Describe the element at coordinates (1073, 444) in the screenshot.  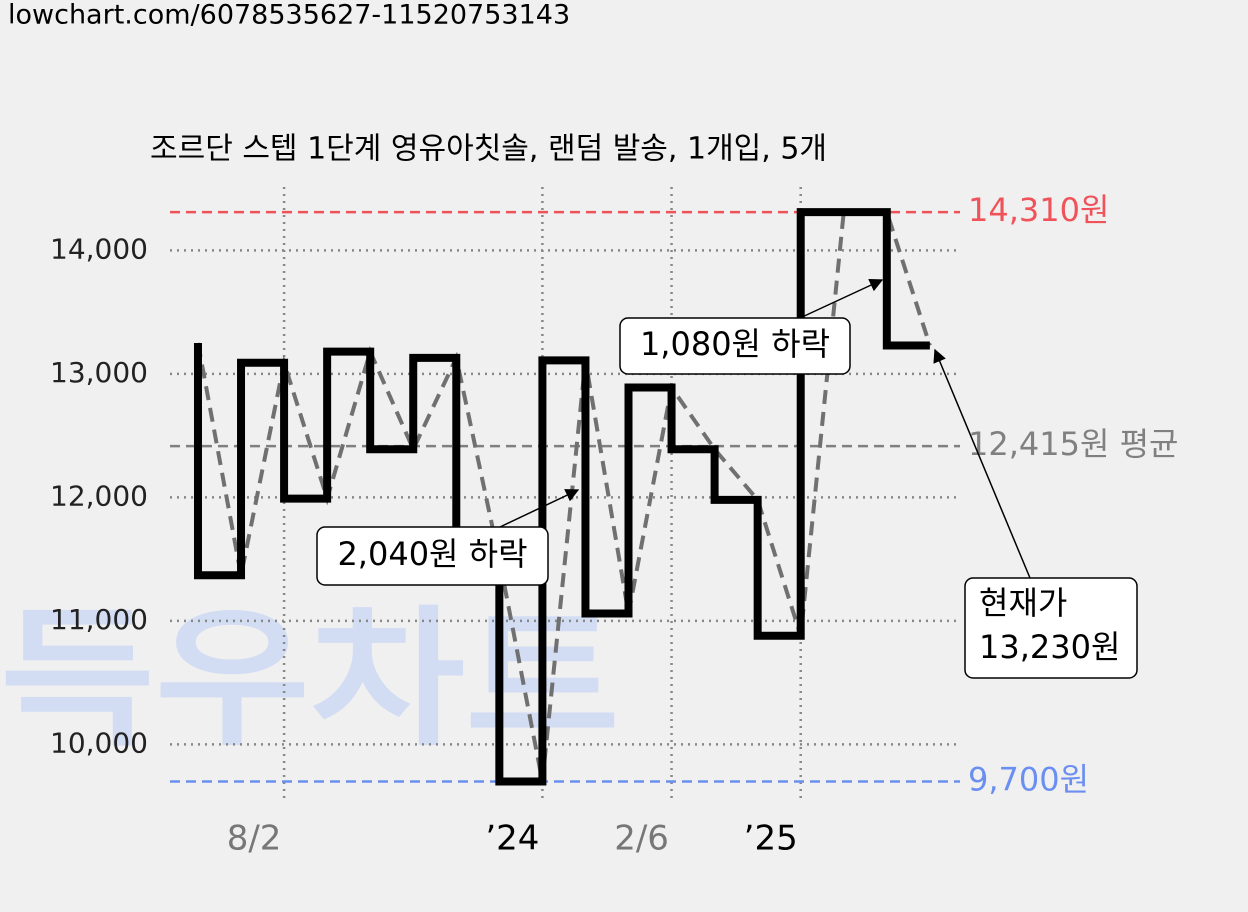
I see `reference-label: 12,415원 평균` at that location.